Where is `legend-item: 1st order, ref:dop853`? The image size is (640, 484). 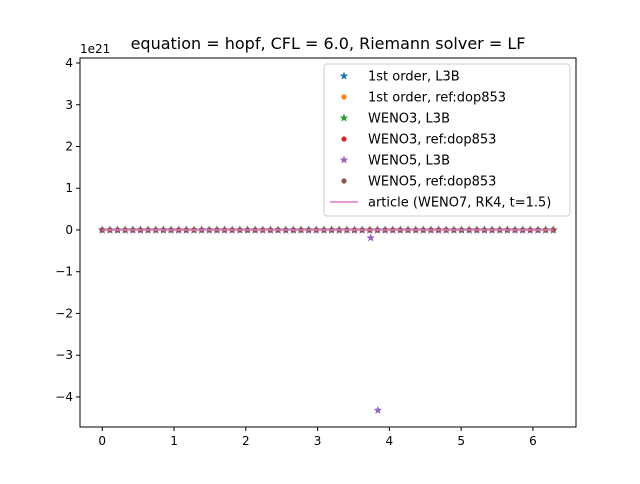
legend-item: 1st order, ref:dop853 is located at coordinates (423, 98).